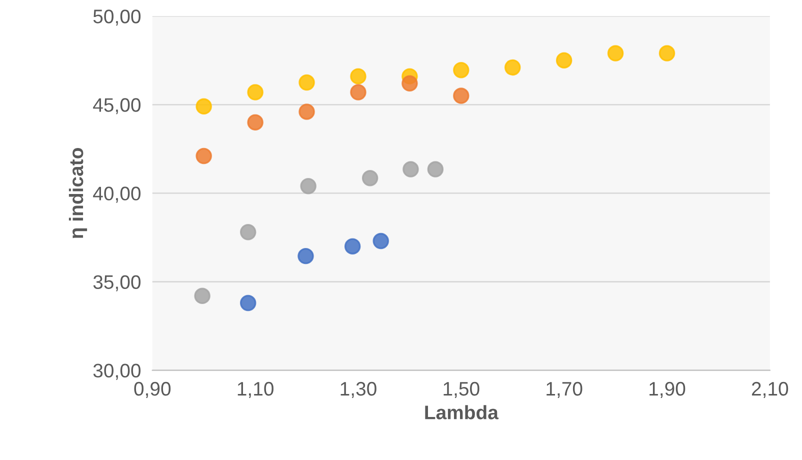 The height and width of the screenshot is (460, 802). I want to click on x-tick-label: 1,30, so click(358, 390).